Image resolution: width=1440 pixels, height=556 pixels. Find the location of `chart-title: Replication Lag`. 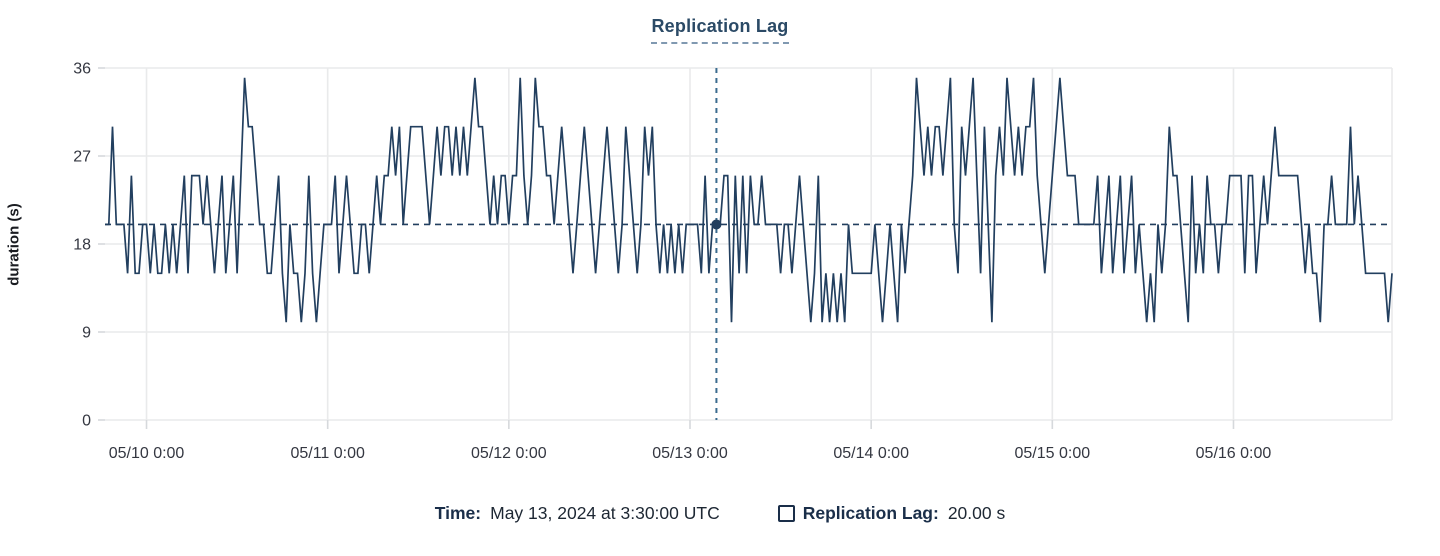

chart-title: Replication Lag is located at coordinates (720, 30).